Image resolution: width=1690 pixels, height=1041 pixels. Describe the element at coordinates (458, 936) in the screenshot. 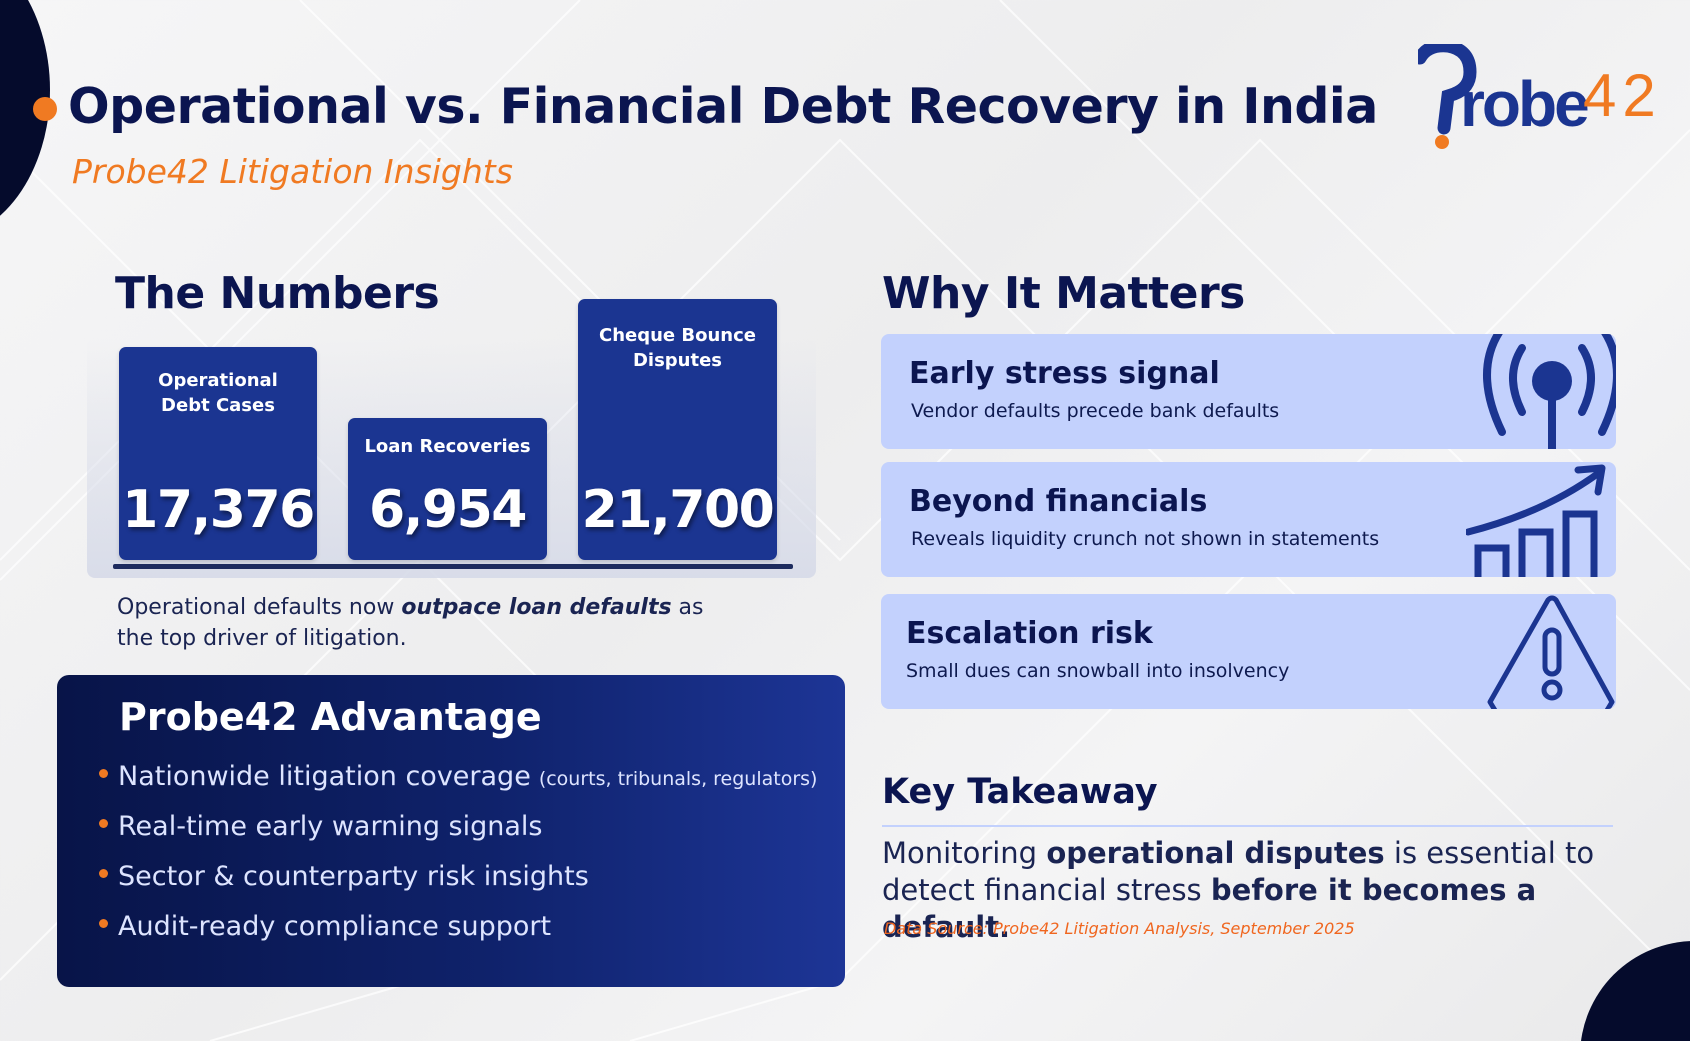

I see `list-item: Audit-ready compliance support` at that location.